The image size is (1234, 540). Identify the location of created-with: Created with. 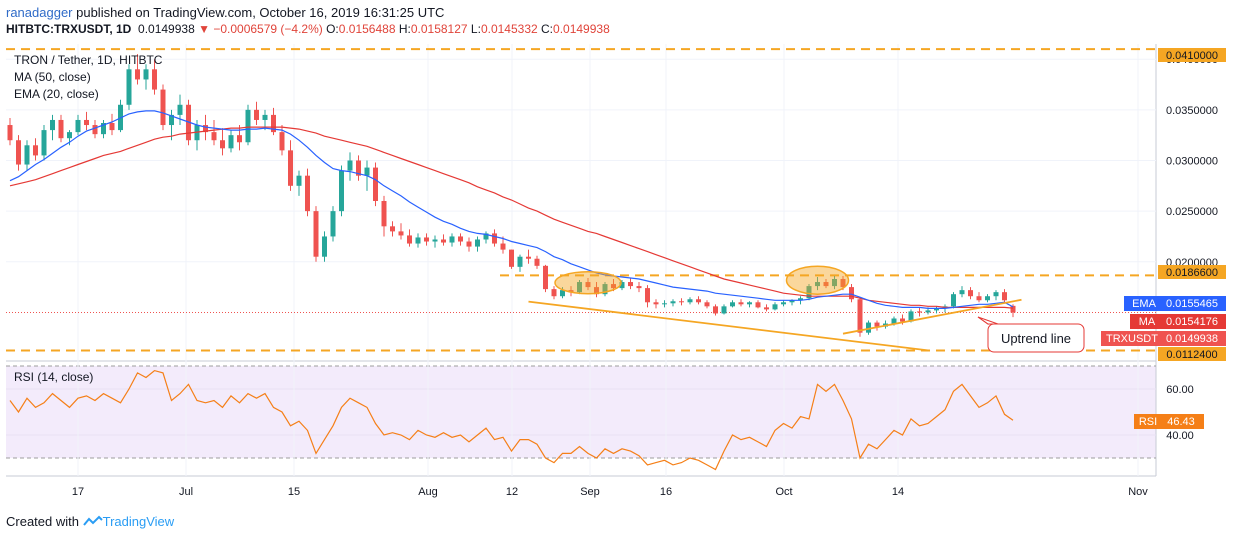
(42, 521).